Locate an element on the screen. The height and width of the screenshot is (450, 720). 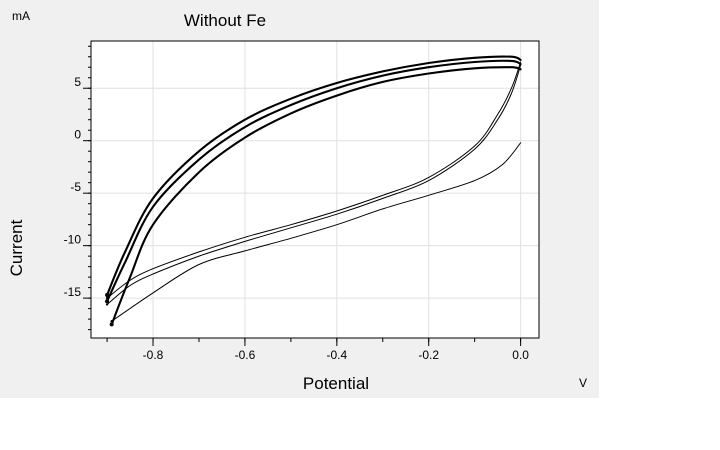
x-unit-area: V is located at coordinates (583, 383).